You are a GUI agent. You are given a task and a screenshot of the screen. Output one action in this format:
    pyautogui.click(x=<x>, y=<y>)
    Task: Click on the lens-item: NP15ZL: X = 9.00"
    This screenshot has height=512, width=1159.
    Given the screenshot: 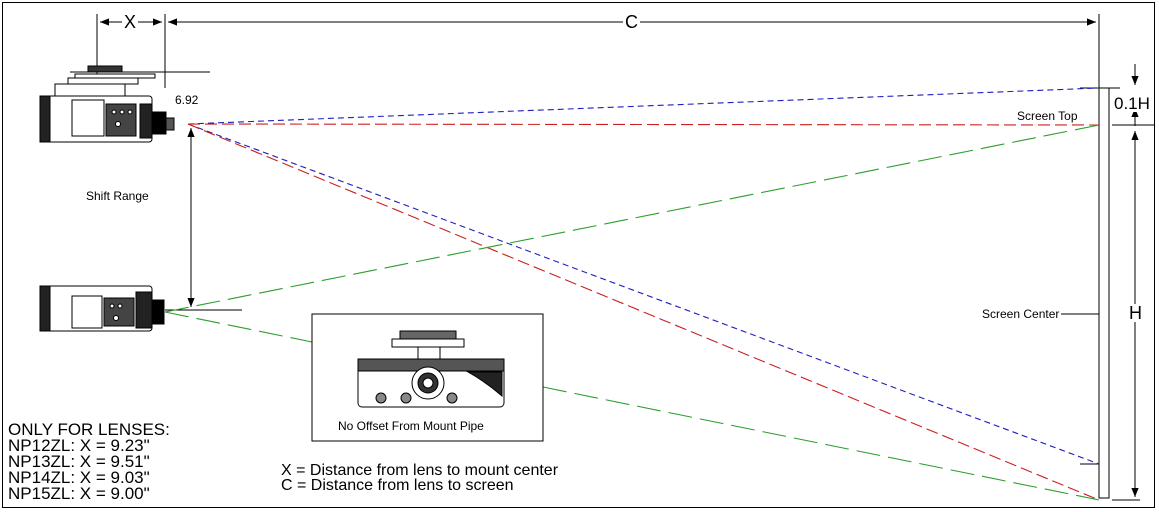 What is the action you would take?
    pyautogui.click(x=79, y=493)
    